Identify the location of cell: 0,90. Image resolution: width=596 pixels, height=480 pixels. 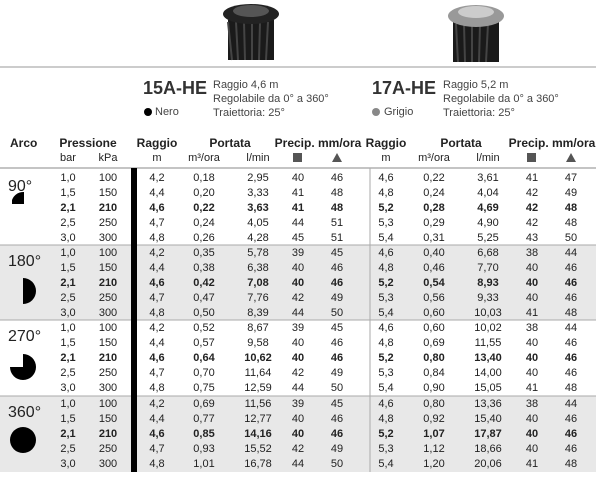
(434, 388).